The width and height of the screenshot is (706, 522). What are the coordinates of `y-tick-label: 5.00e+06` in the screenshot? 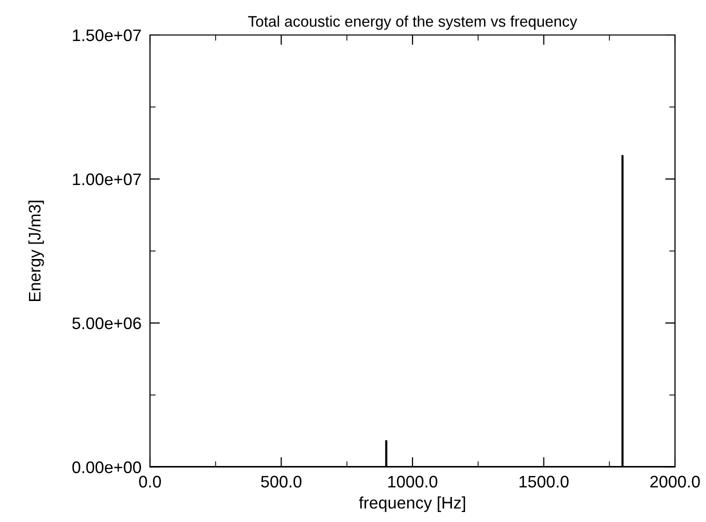 It's located at (106, 323).